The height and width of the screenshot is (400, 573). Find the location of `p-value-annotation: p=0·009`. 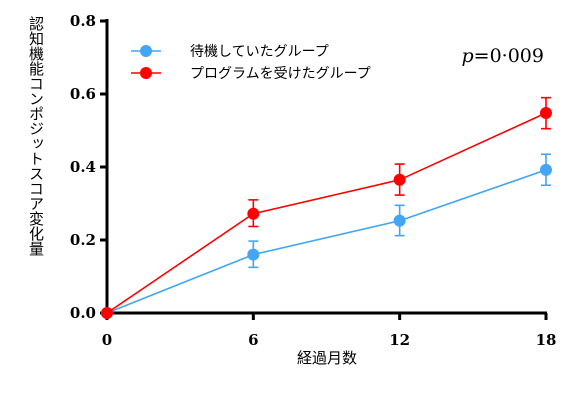

p-value-annotation: p=0·009 is located at coordinates (503, 56).